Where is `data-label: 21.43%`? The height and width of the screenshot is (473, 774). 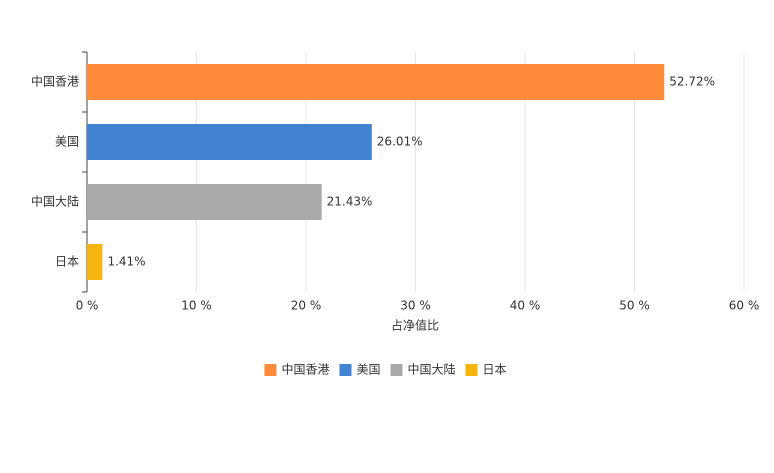
data-label: 21.43% is located at coordinates (350, 202).